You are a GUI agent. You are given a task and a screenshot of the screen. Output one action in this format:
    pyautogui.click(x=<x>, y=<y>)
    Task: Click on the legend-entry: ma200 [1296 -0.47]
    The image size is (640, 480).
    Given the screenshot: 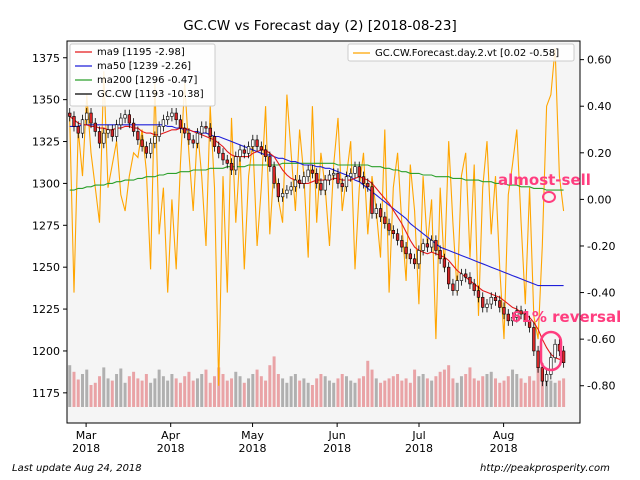 What is the action you would take?
    pyautogui.click(x=147, y=80)
    